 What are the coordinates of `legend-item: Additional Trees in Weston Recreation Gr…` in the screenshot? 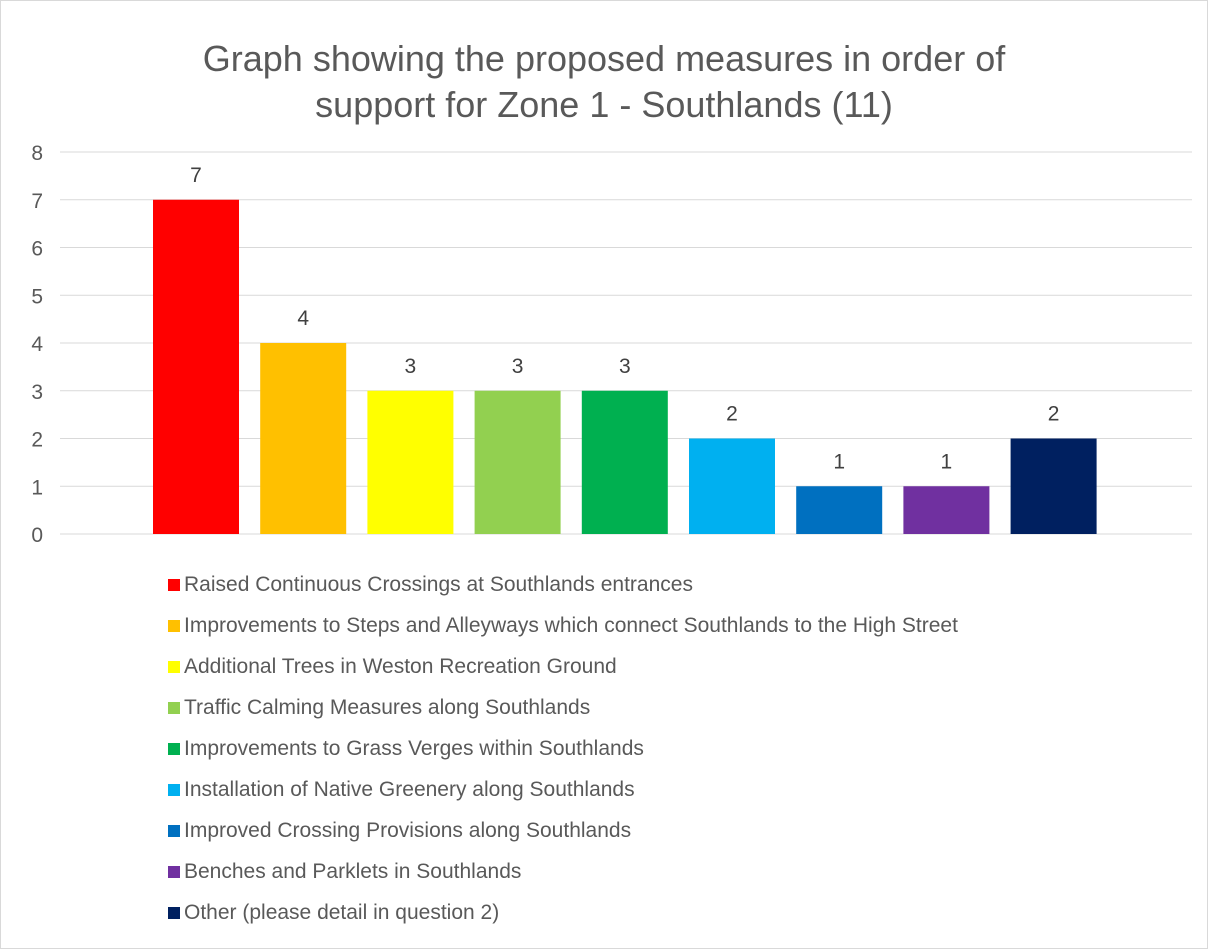 It's located at (563, 666).